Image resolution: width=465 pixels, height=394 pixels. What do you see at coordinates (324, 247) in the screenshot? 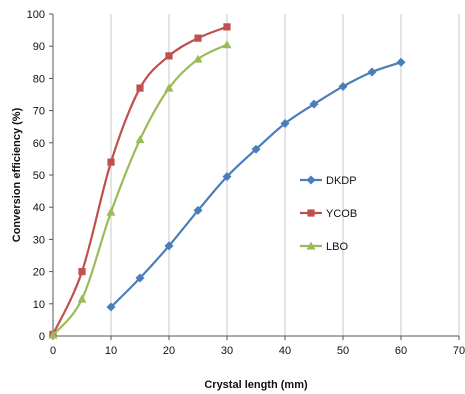
I see `legend-item-lbo: LBO` at bounding box center [324, 247].